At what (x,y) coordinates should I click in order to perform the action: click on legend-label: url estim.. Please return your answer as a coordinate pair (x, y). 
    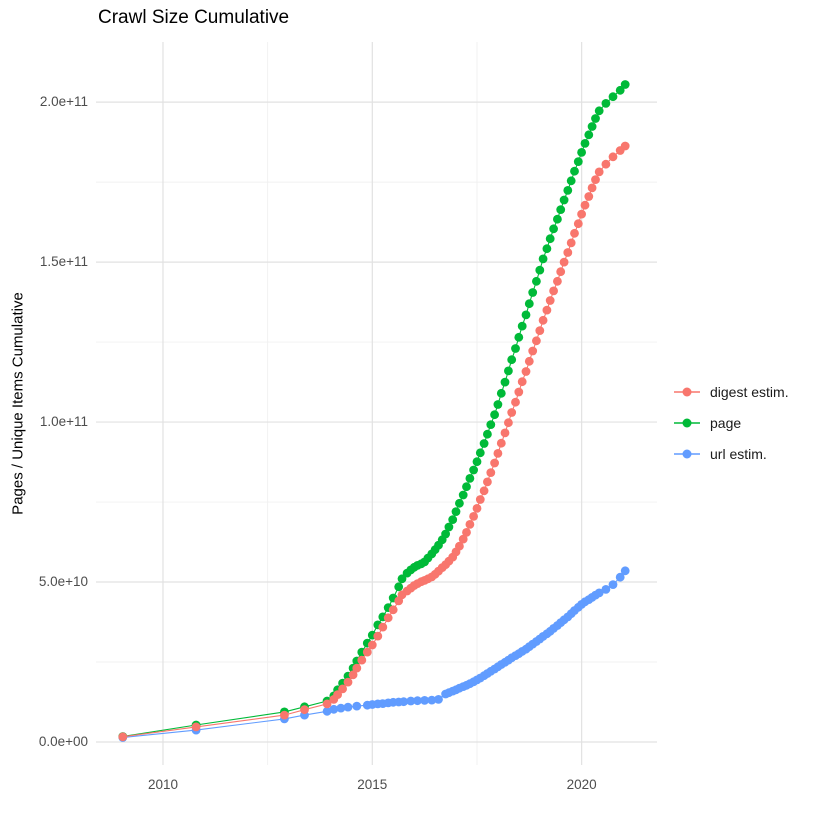
    Looking at the image, I should click on (738, 453).